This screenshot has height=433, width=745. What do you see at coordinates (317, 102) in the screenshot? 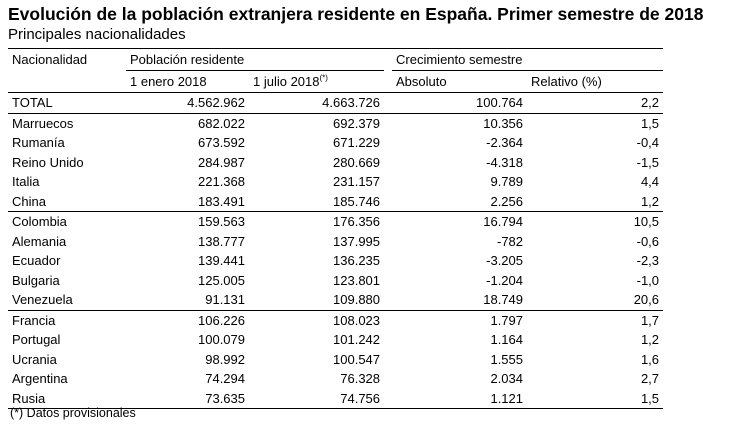
I see `total-julio: 4.663.726` at bounding box center [317, 102].